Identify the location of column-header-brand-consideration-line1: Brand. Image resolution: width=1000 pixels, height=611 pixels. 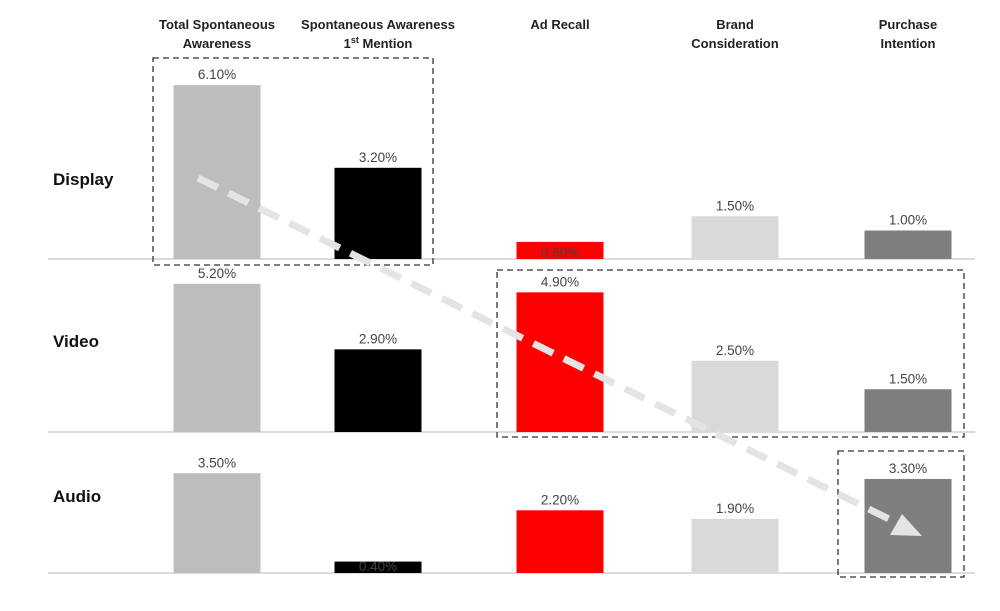
(735, 24).